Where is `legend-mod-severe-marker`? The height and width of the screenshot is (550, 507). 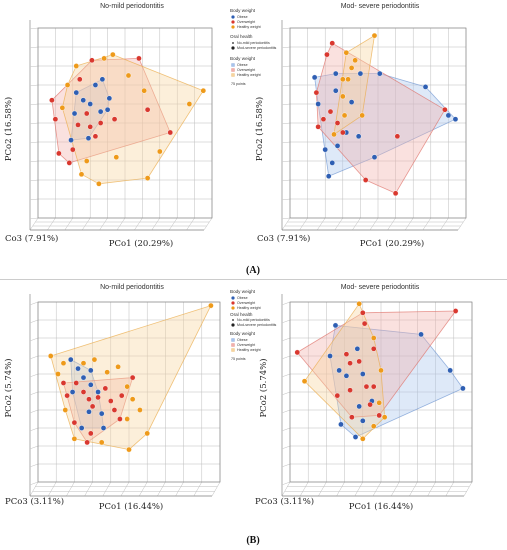 legend-mod-severe-marker is located at coordinates (233, 48).